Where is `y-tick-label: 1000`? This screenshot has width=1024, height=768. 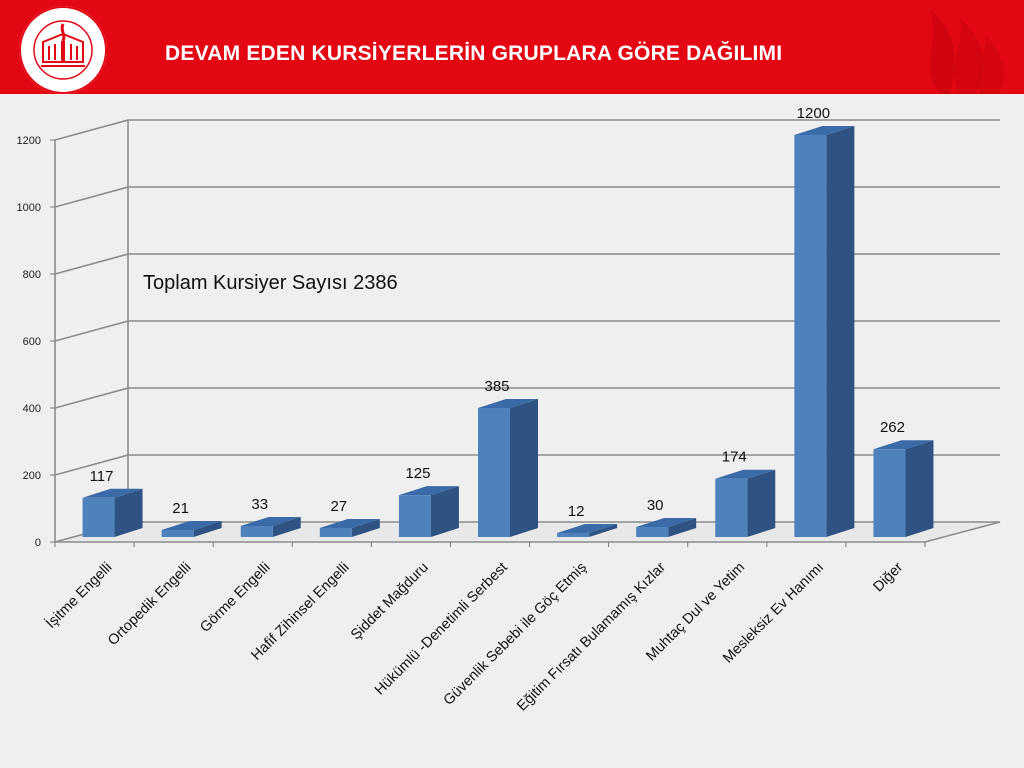
y-tick-label: 1000 is located at coordinates (29, 208).